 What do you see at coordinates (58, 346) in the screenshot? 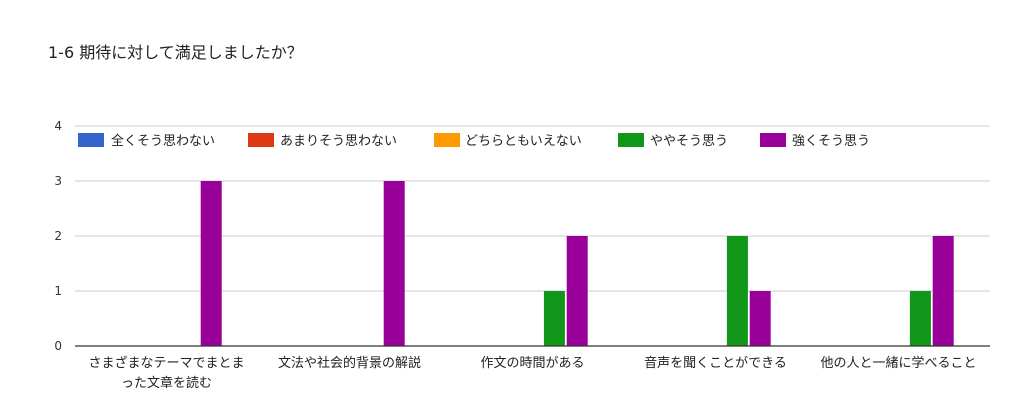
I see `y-tick-label: 0` at bounding box center [58, 346].